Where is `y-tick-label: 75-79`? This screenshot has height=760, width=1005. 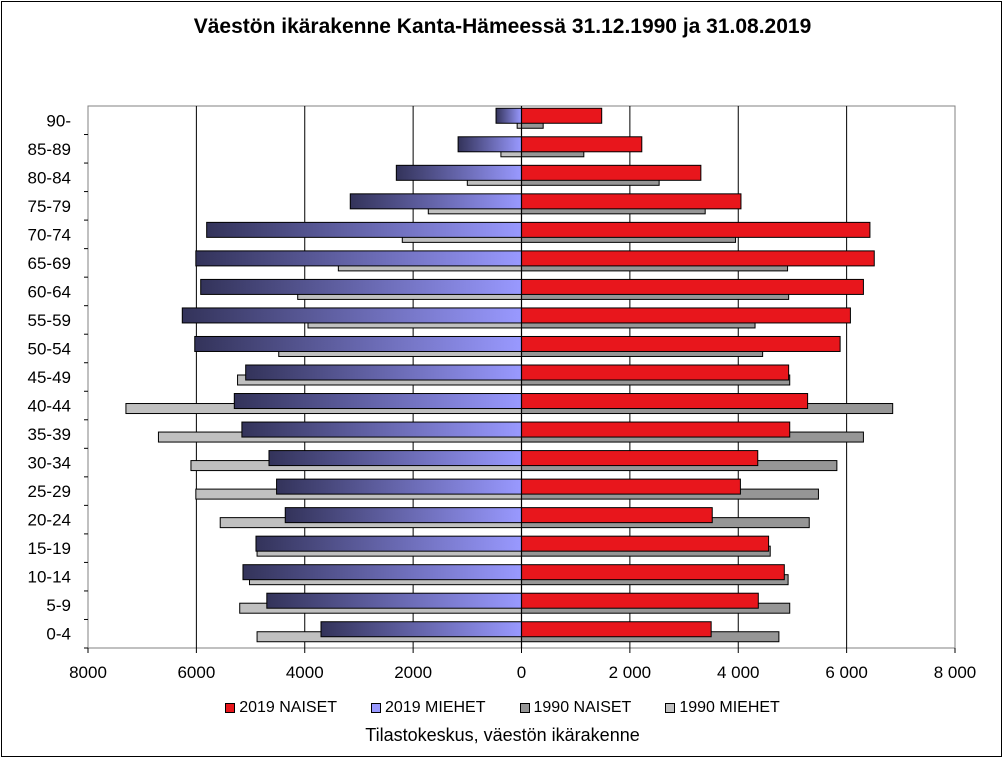
y-tick-label: 75-79 is located at coordinates (49, 206).